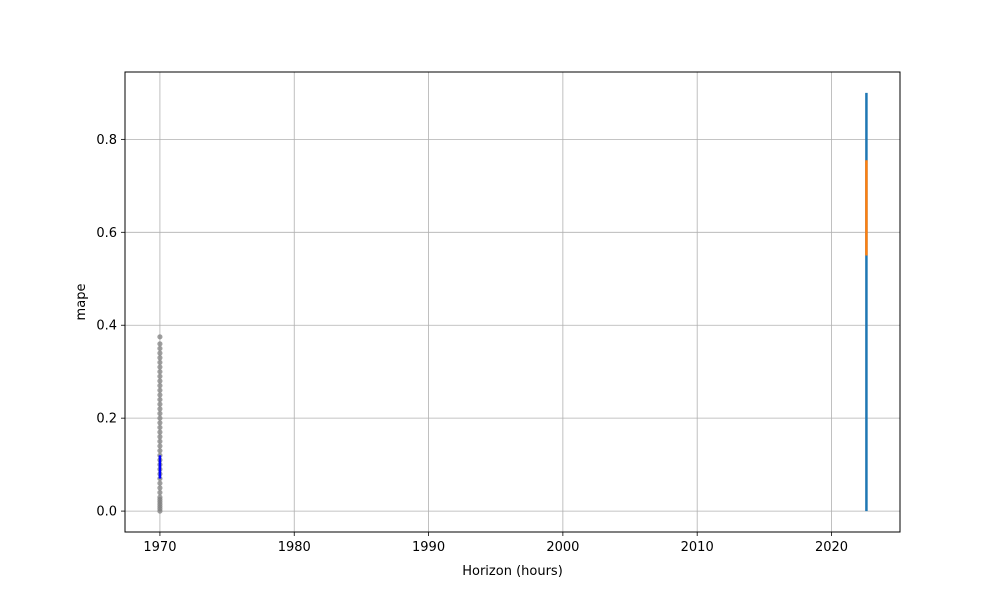  Describe the element at coordinates (106, 140) in the screenshot. I see `y-tick-label: 0.8` at that location.